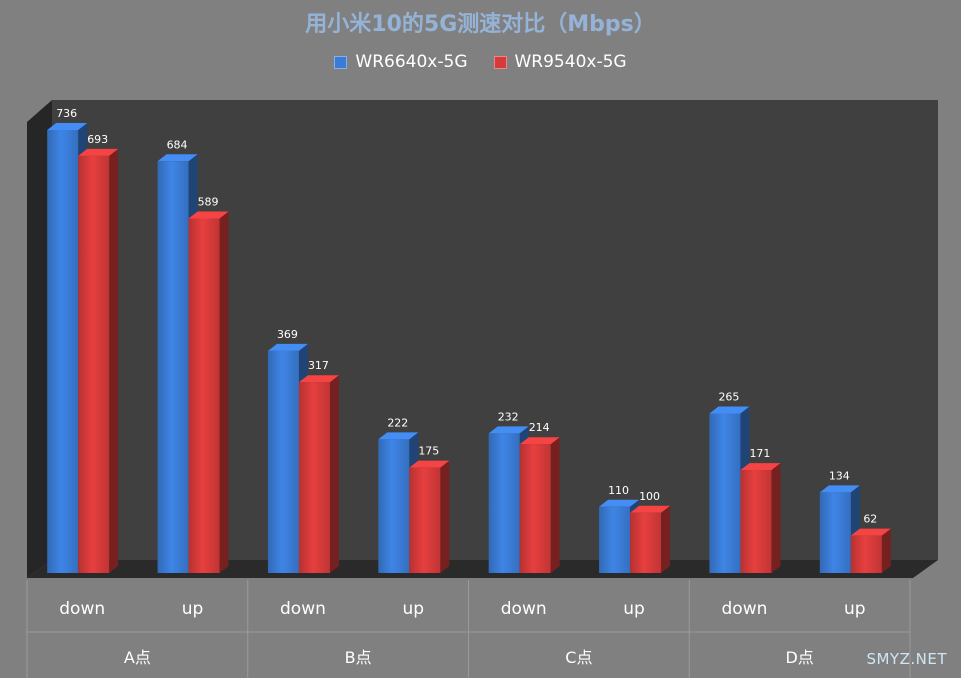  What do you see at coordinates (137, 657) in the screenshot?
I see `x-group-label: A点` at bounding box center [137, 657].